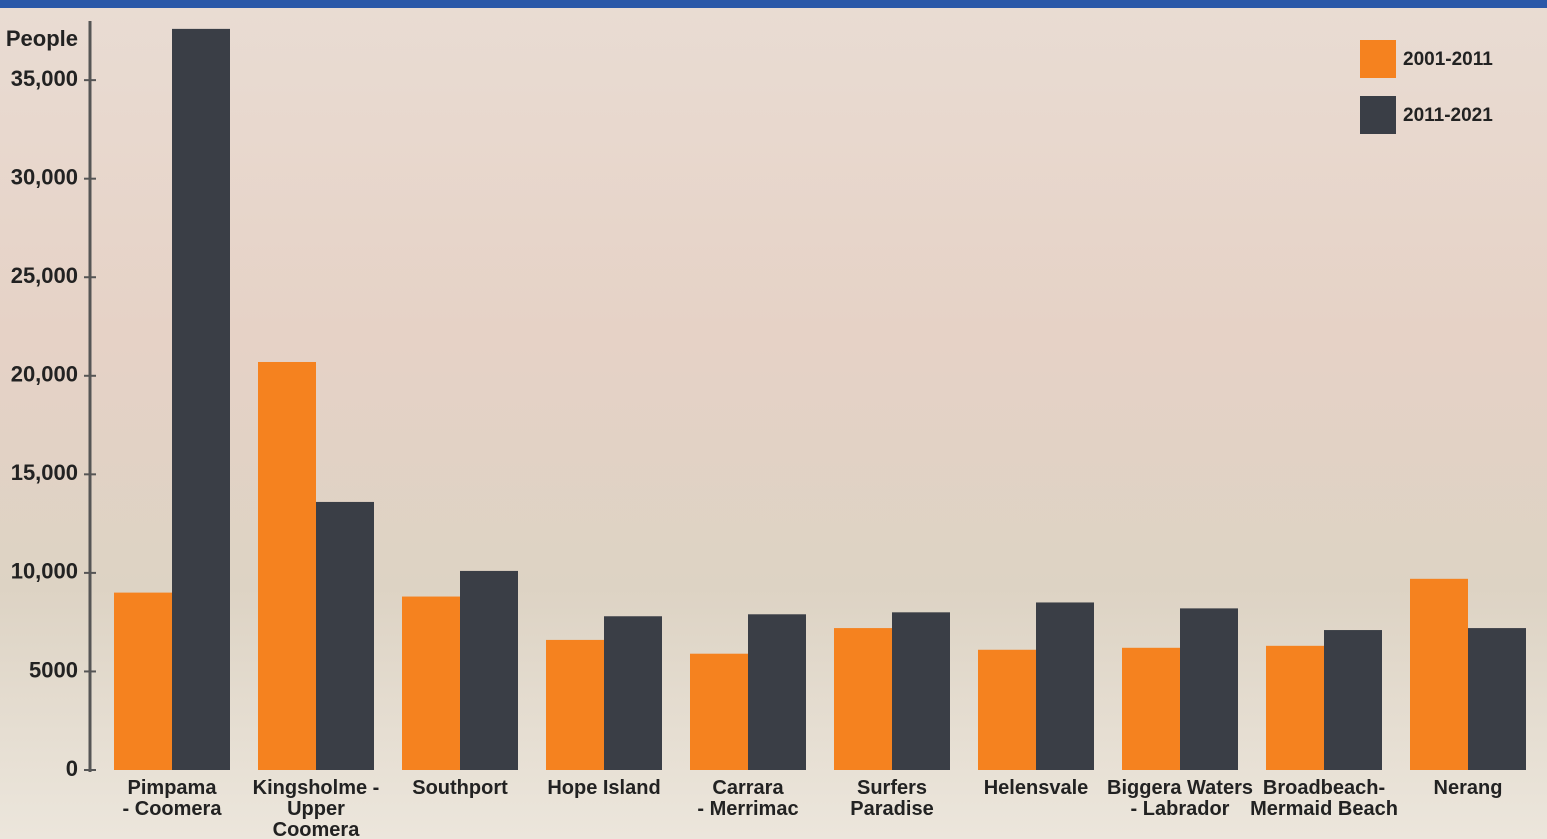 The width and height of the screenshot is (1547, 839). What do you see at coordinates (44, 78) in the screenshot?
I see `y-tick-label: 35,000` at bounding box center [44, 78].